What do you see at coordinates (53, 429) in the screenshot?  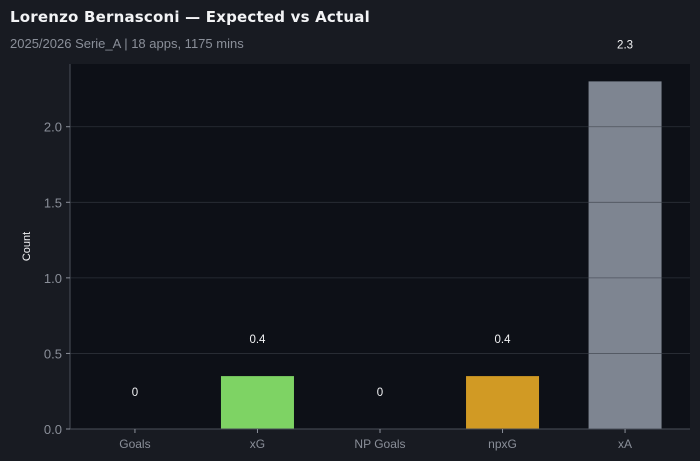 I see `y-tick-label: 0.0` at bounding box center [53, 429].